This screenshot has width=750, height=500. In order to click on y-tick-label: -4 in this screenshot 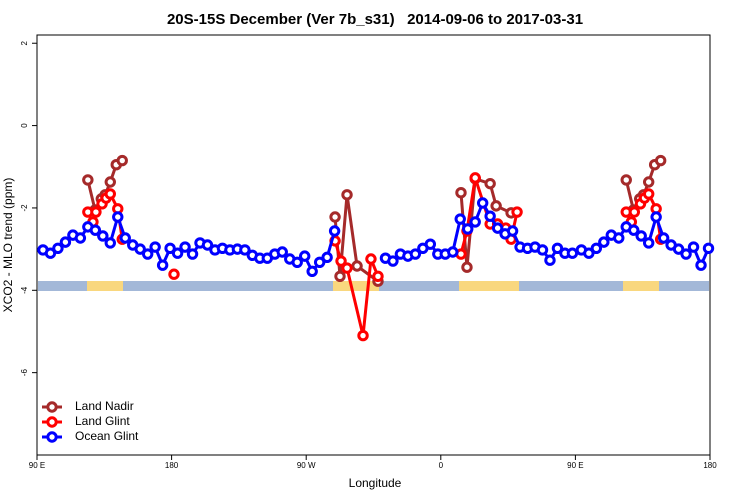, I will do `click(24, 290)`.